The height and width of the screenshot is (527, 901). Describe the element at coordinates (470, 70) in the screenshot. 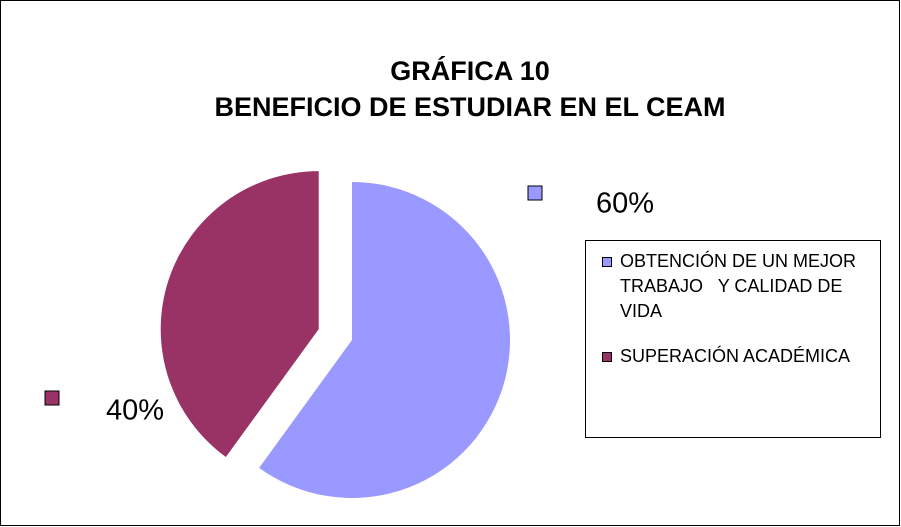

I see `chart-title: GRÁFICA 10` at that location.